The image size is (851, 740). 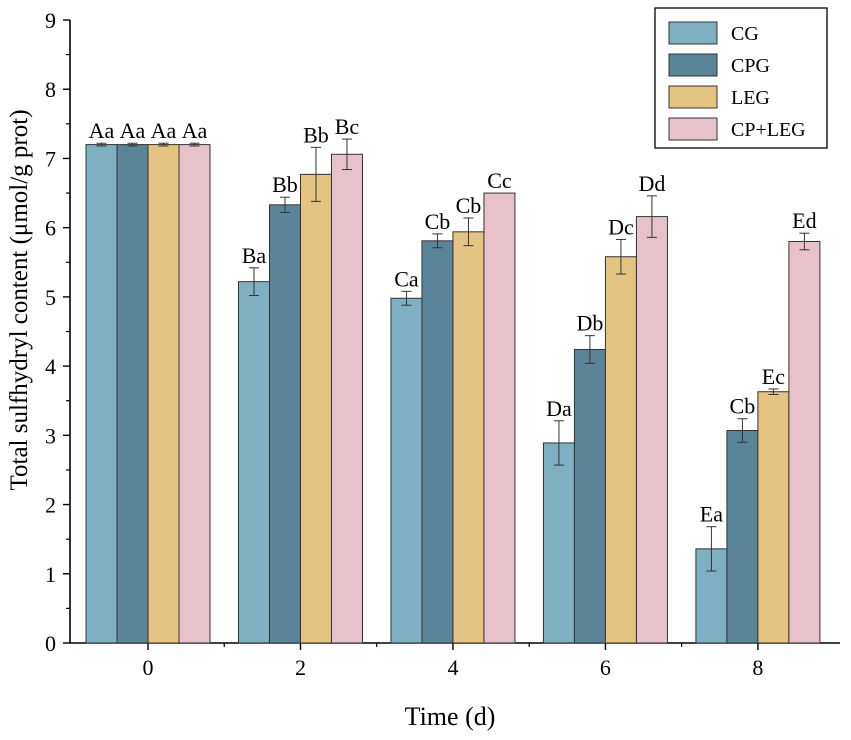 I want to click on bar-label: Ba, so click(x=254, y=255).